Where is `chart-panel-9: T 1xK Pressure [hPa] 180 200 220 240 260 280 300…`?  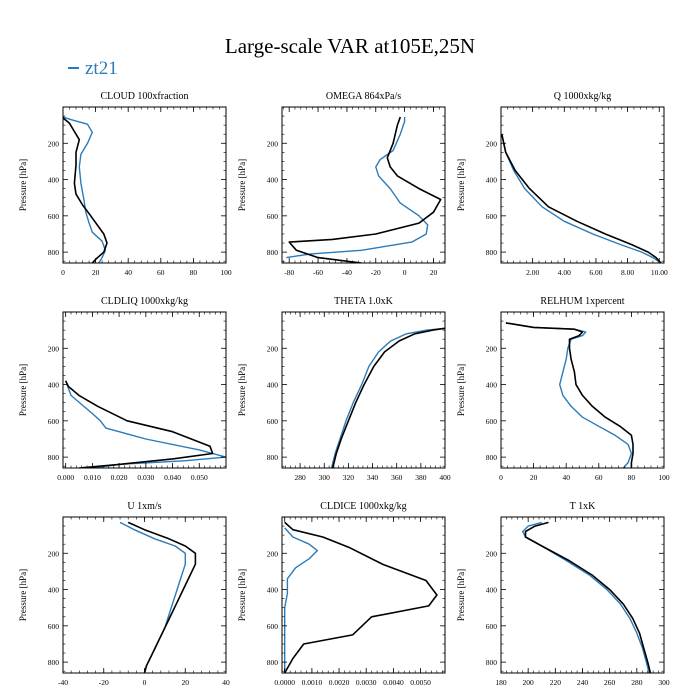
chart-panel-9: T 1xK Pressure [hPa] 180 200 220 240 260 280 300… is located at coordinates (563, 594).